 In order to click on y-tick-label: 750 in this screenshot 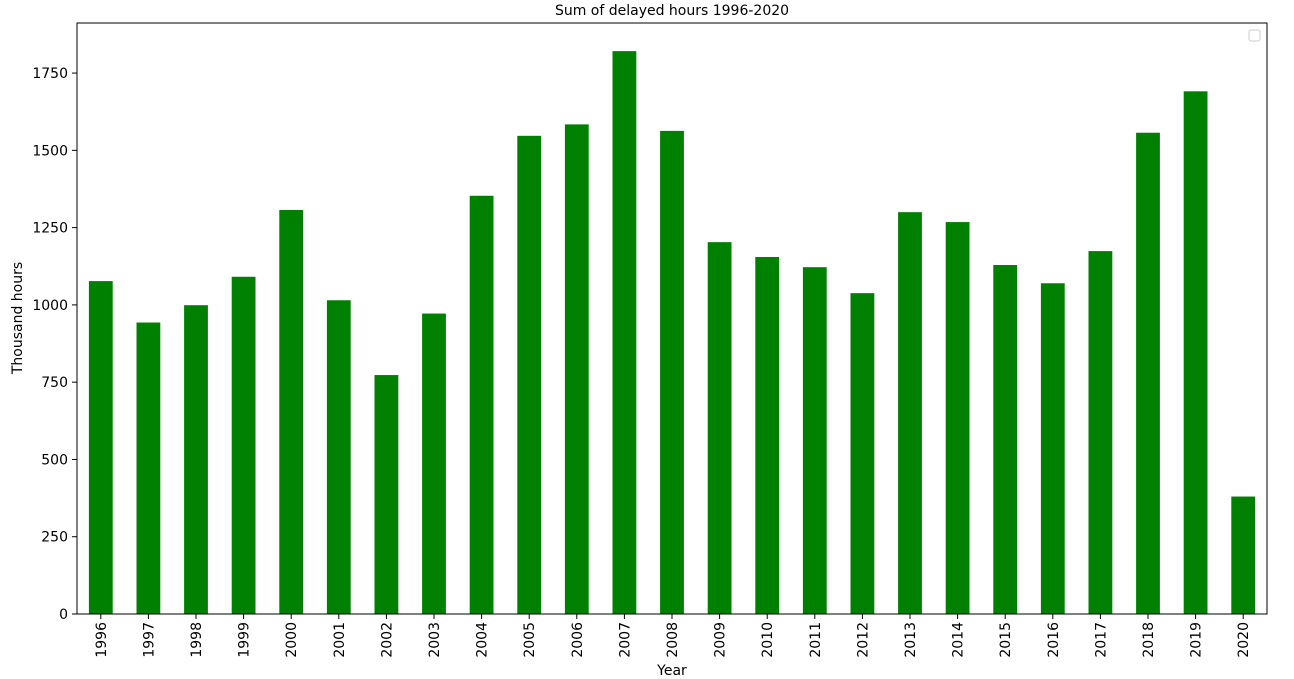, I will do `click(54, 383)`.